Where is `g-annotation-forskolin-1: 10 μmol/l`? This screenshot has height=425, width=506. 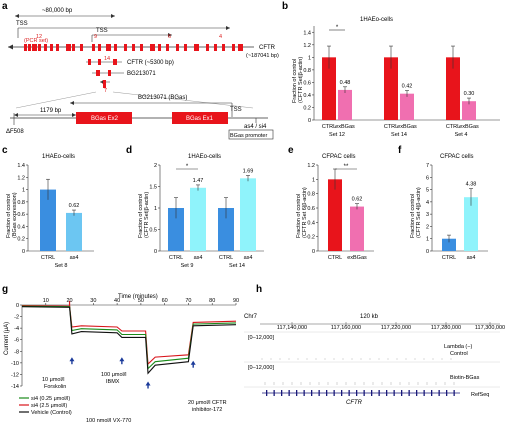 g-annotation-forskolin-1: 10 μmol/l is located at coordinates (53, 380).